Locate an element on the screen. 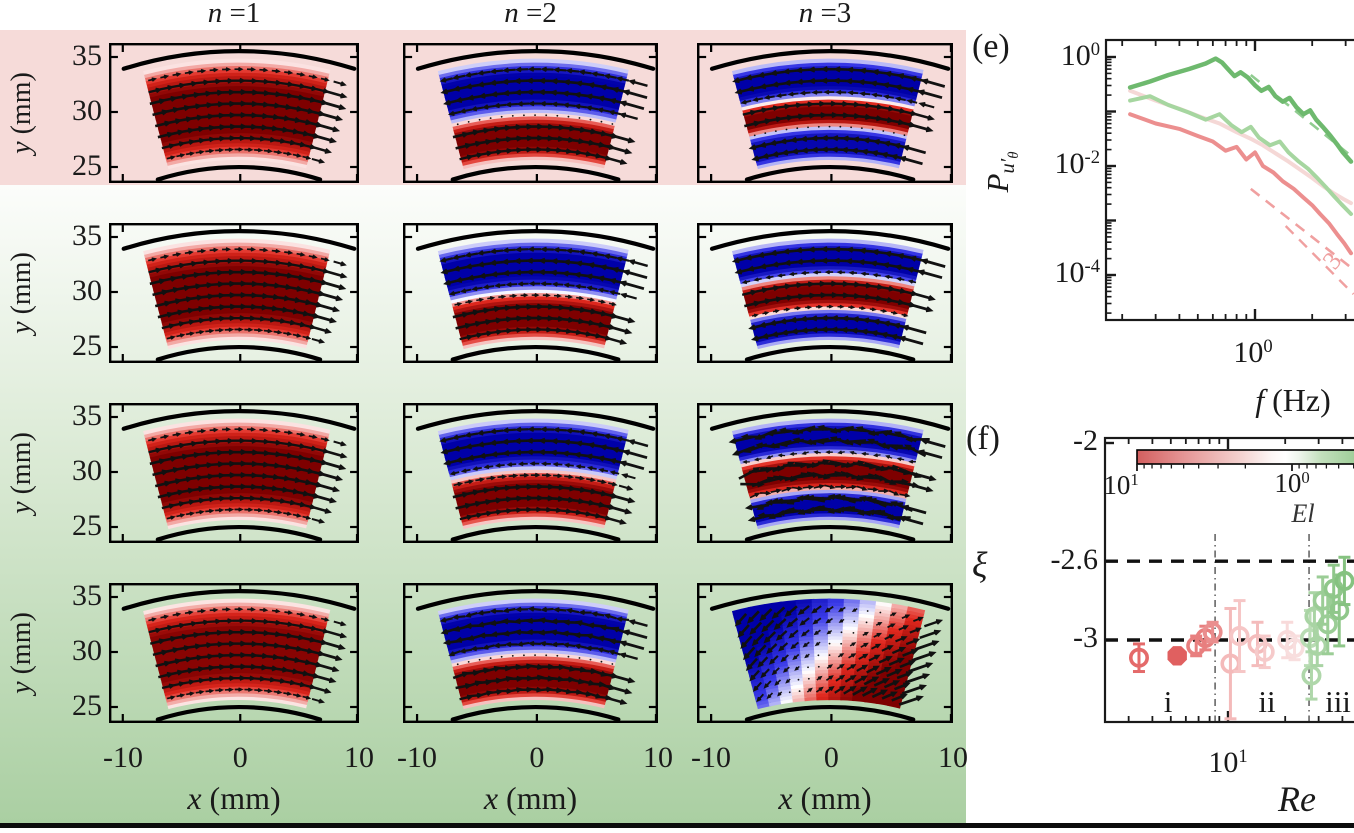  flow-panel-r1c3 is located at coordinates (825, 113).